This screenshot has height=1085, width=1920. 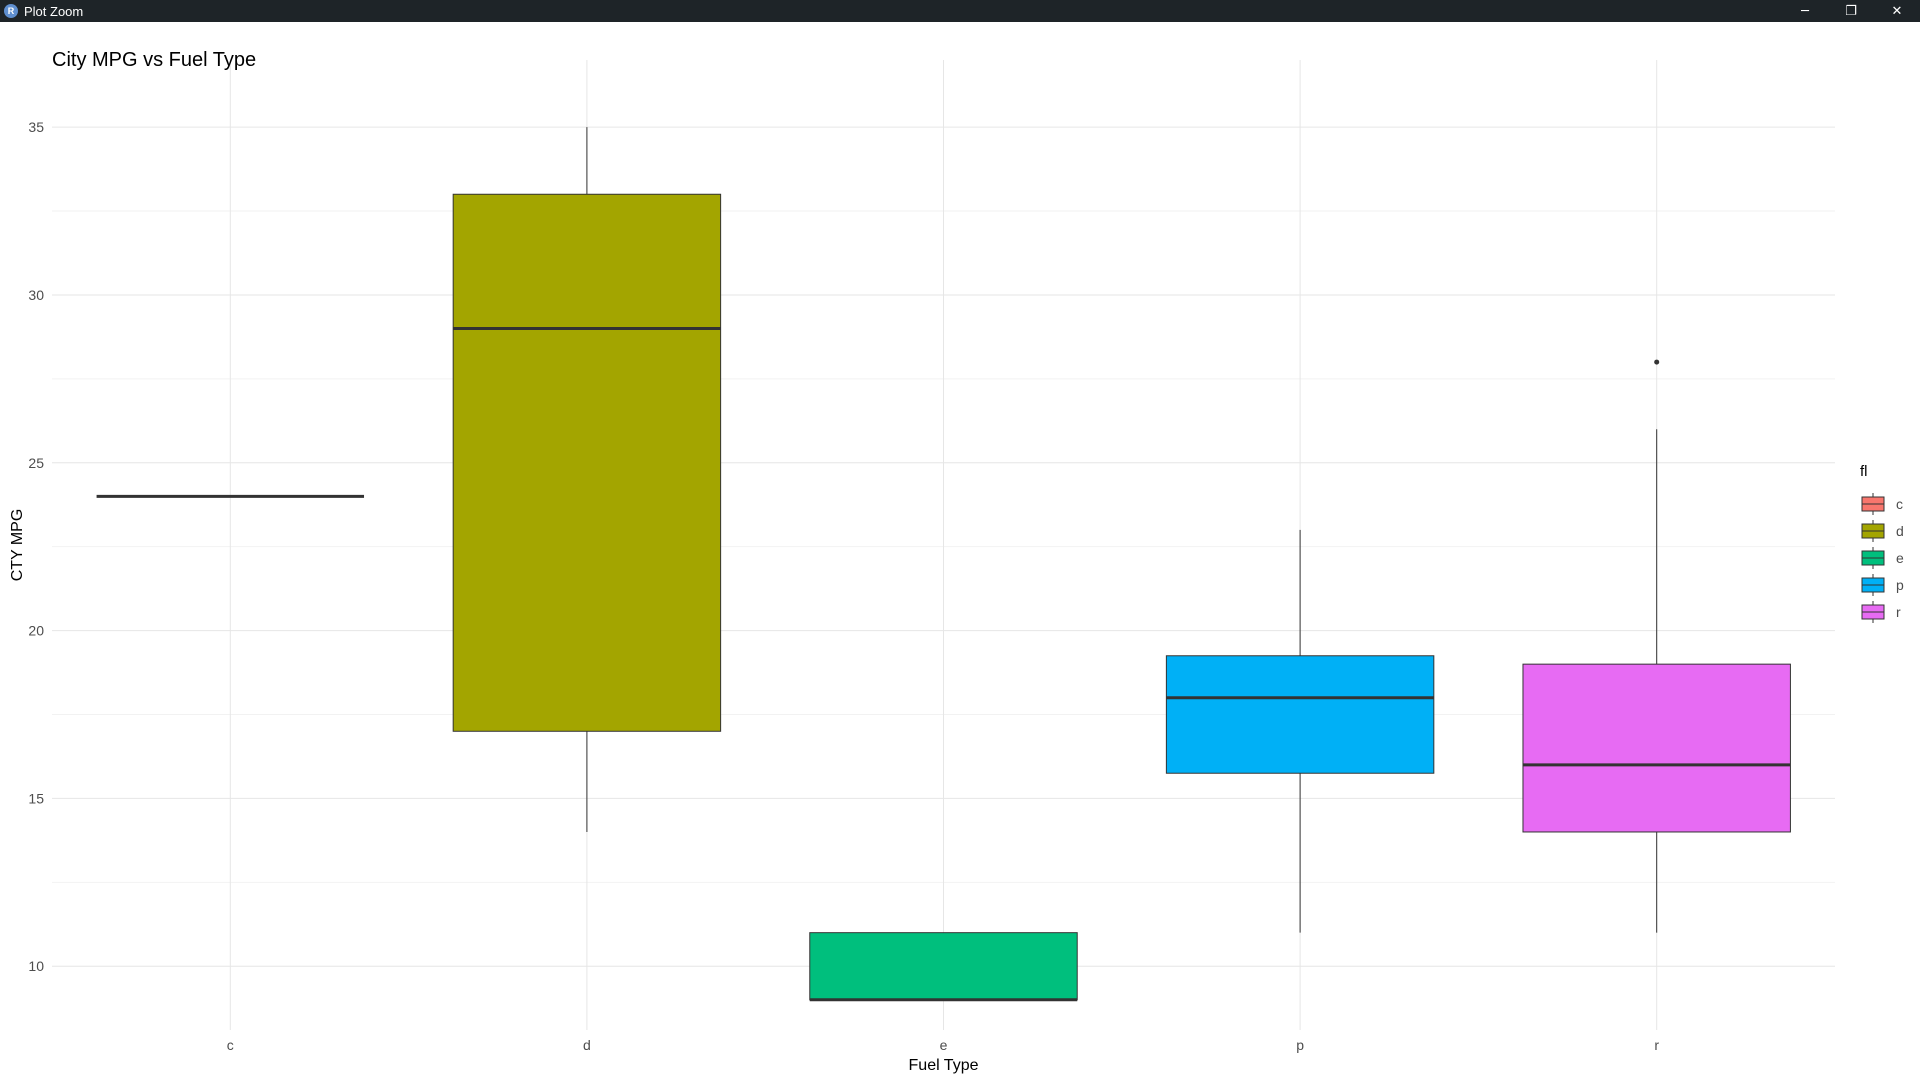 What do you see at coordinates (943, 966) in the screenshot?
I see `box-e` at bounding box center [943, 966].